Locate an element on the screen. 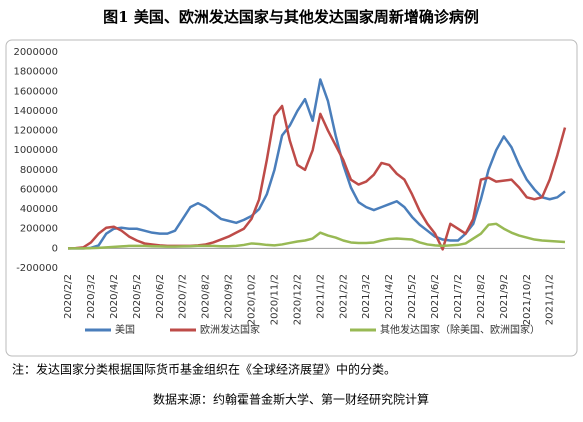  y-tick-label: 800000 is located at coordinates (39, 170).